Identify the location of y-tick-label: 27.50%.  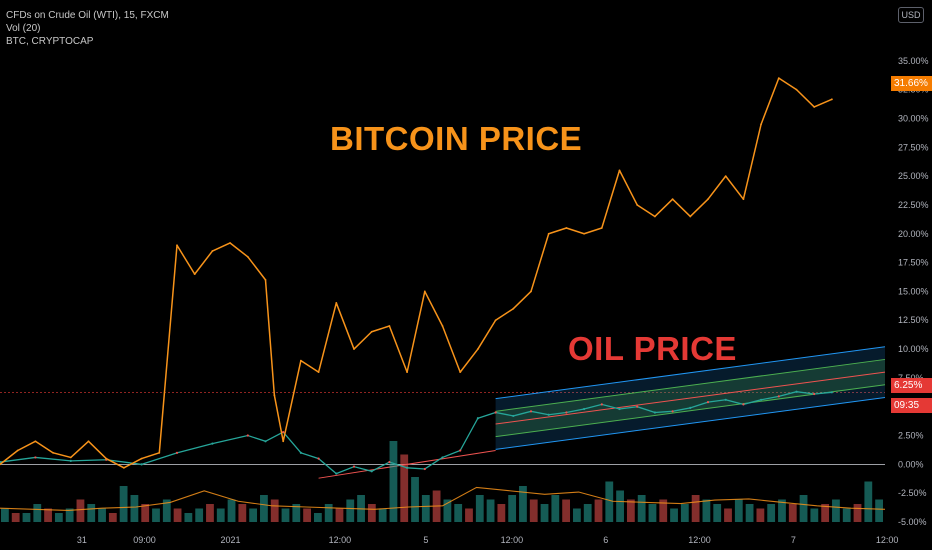
(913, 147).